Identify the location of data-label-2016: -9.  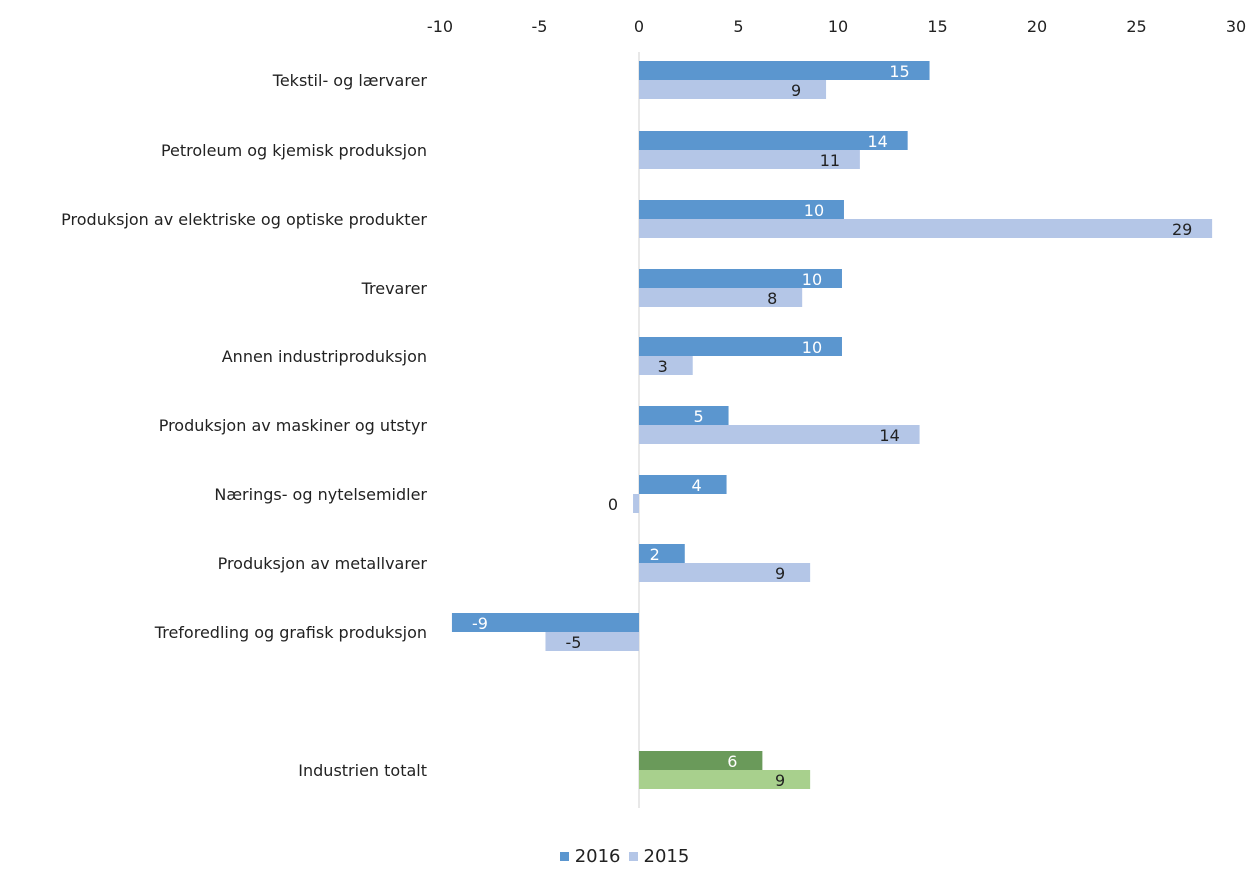
(480, 623).